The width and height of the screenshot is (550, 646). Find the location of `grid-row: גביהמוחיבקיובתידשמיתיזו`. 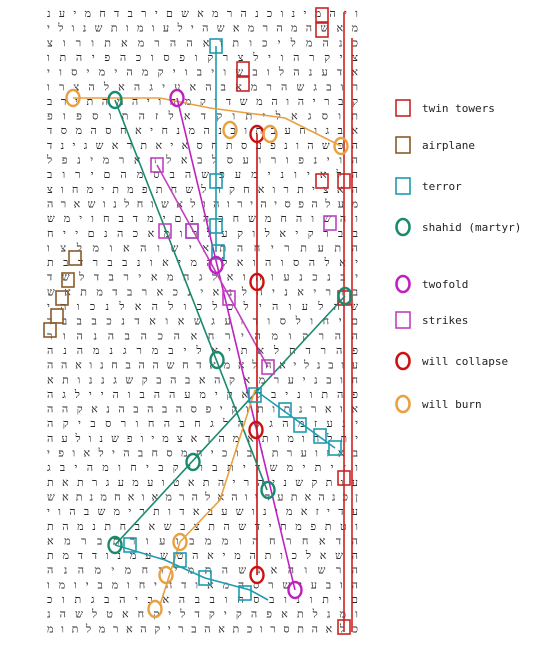

grid-row: גביהמוחיבקיובתידשמיתיזו is located at coordinates (202, 467).